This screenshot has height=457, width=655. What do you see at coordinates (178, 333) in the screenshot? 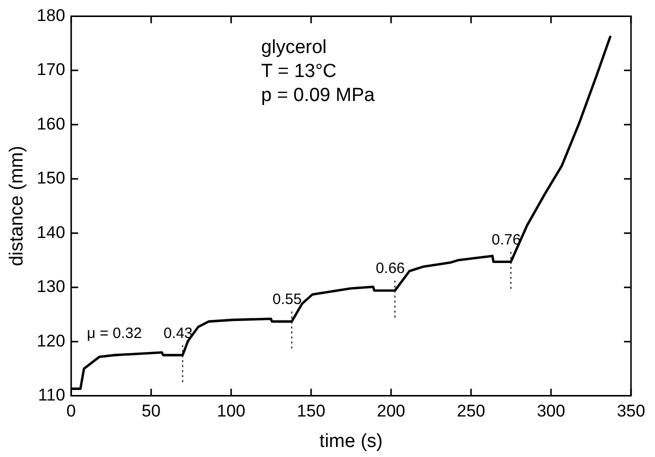
I see `annotation: 0.43` at bounding box center [178, 333].